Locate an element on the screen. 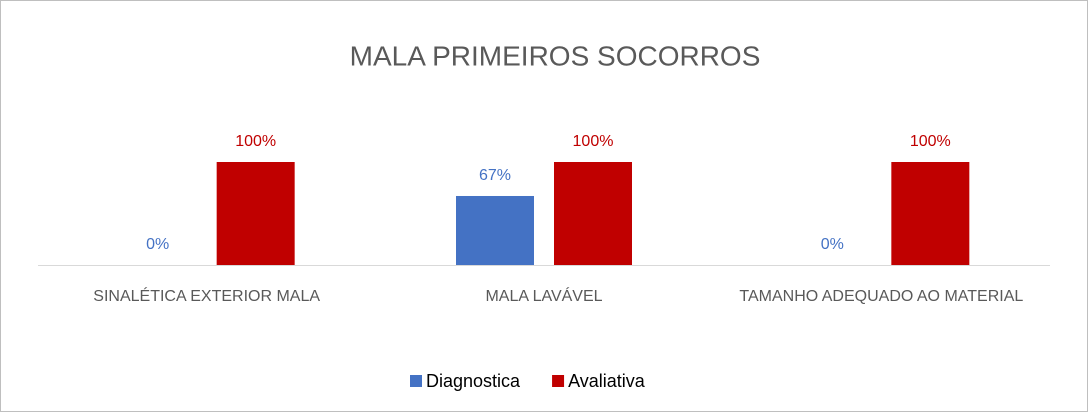  x-tick-label: MALA LAVÁVEL is located at coordinates (543, 295).